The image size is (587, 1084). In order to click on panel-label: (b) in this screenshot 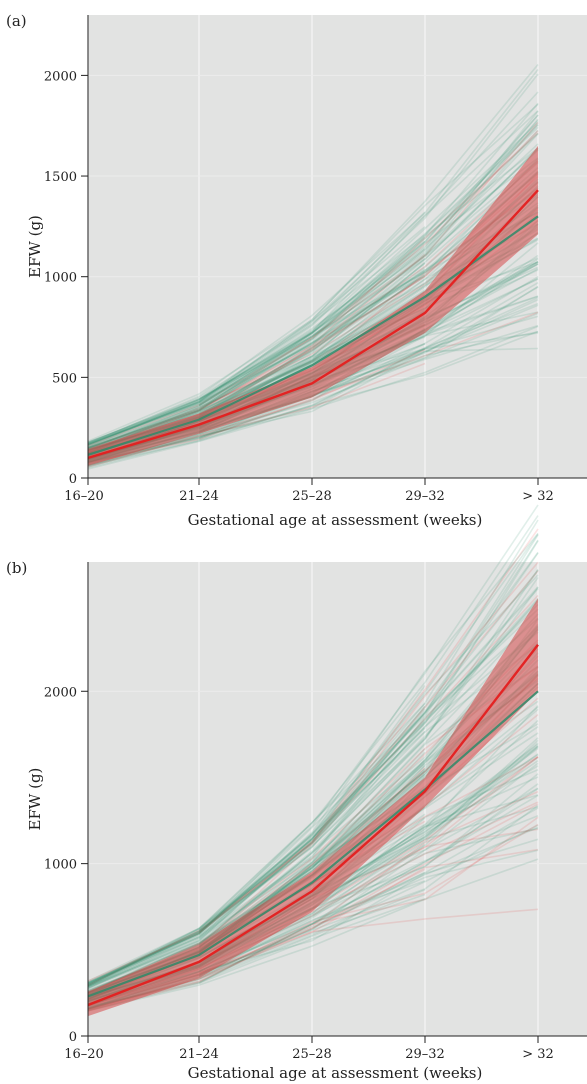, I will do `click(16, 568)`.